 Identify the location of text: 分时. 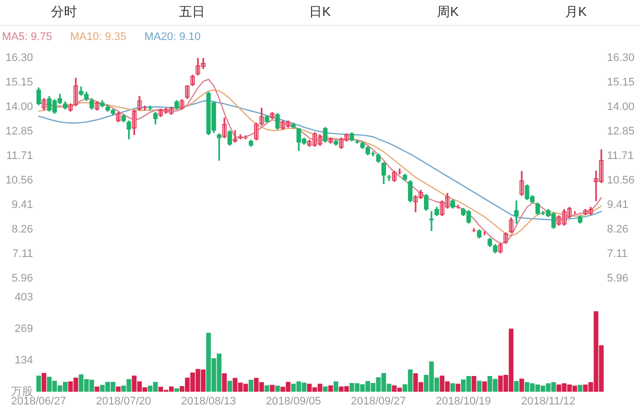
(64, 12).